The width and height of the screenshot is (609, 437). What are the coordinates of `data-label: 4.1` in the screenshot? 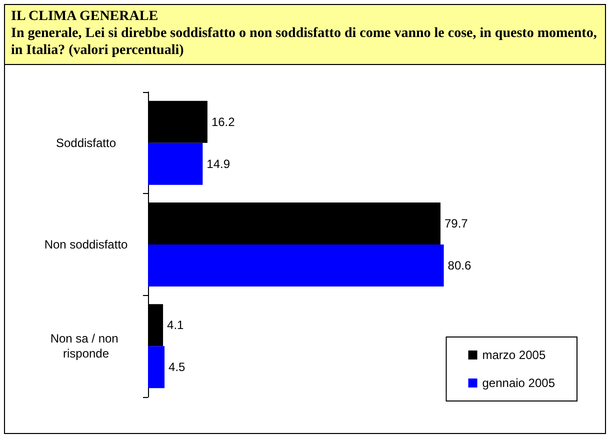 It's located at (175, 325).